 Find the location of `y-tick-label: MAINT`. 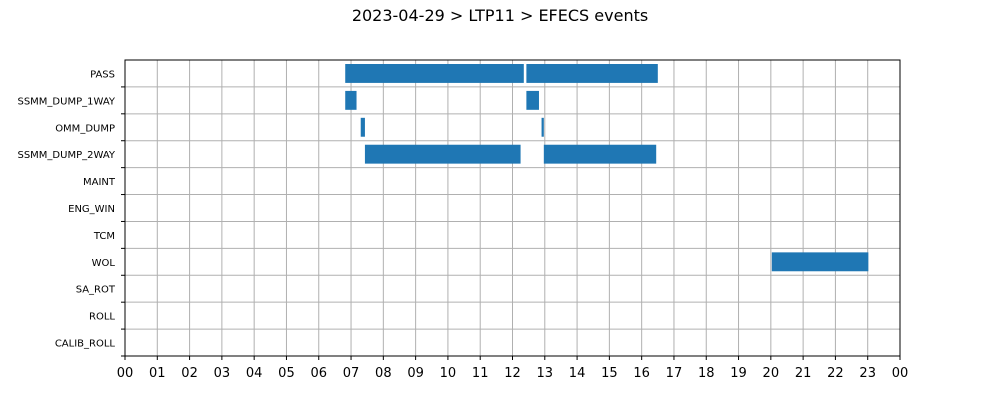

y-tick-label: MAINT is located at coordinates (99, 182).